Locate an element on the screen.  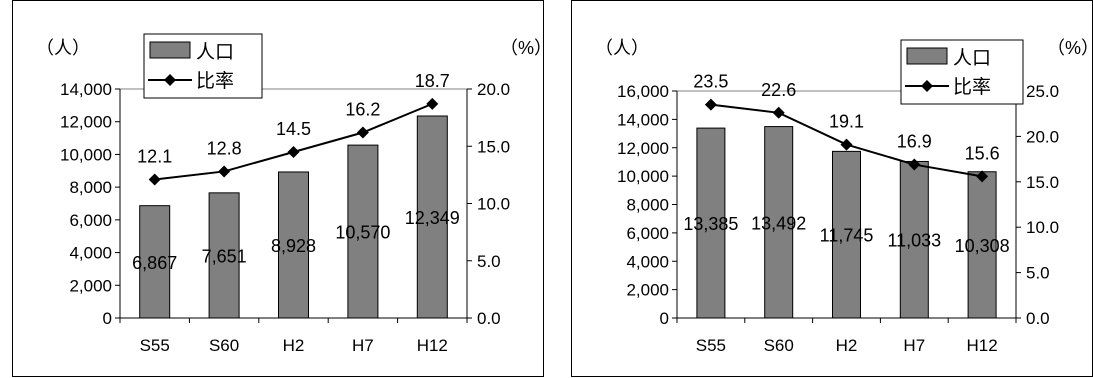
ratio-value-label: 14.5 is located at coordinates (293, 129).